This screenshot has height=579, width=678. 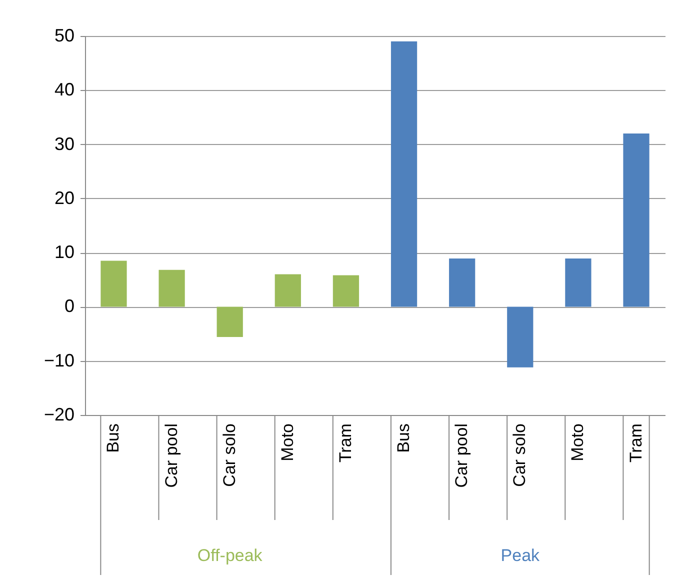 What do you see at coordinates (64, 252) in the screenshot?
I see `y-tick-label: 10` at bounding box center [64, 252].